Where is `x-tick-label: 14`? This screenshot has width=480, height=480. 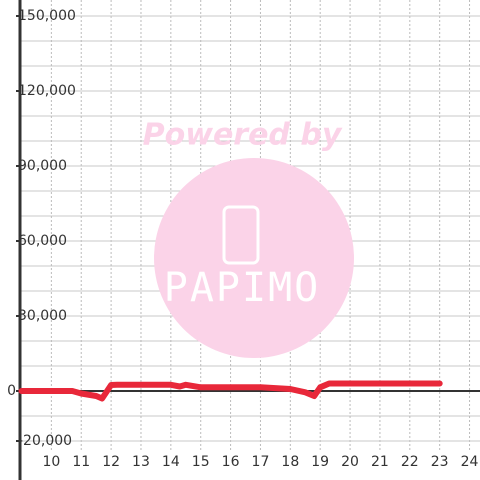 x-tick-label: 14 is located at coordinates (171, 462).